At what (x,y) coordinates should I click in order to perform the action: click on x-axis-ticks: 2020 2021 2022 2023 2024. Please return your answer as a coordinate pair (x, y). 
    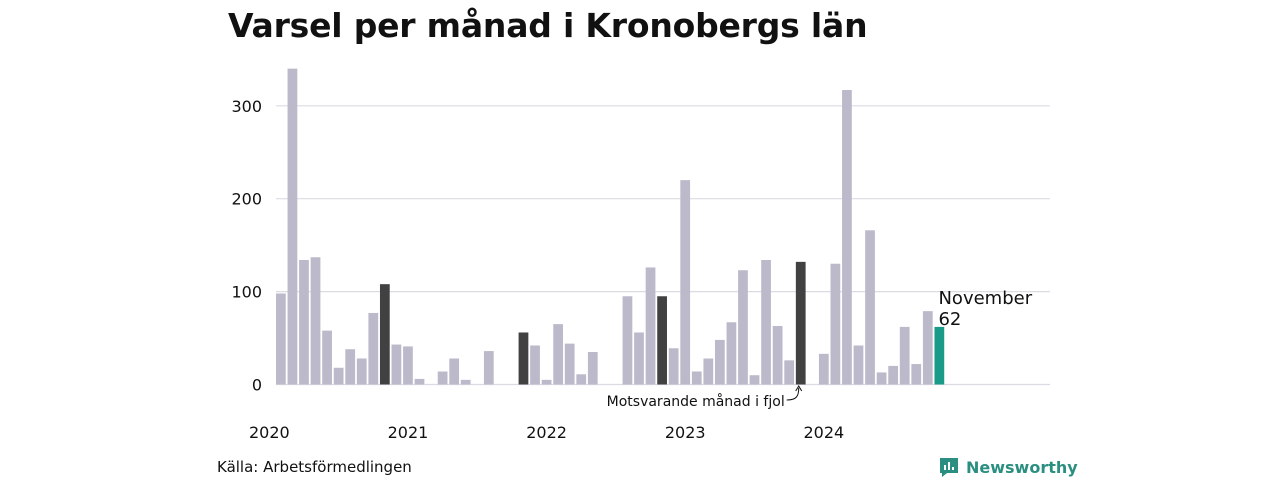
    Looking at the image, I should click on (546, 432).